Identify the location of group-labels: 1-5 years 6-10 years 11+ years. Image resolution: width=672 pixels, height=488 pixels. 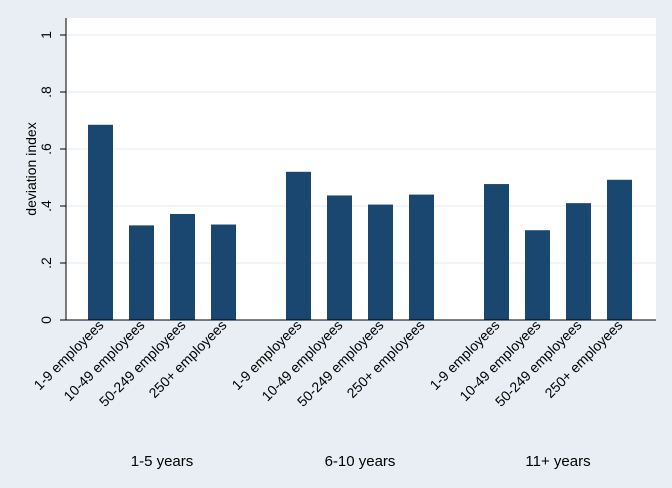
(361, 461).